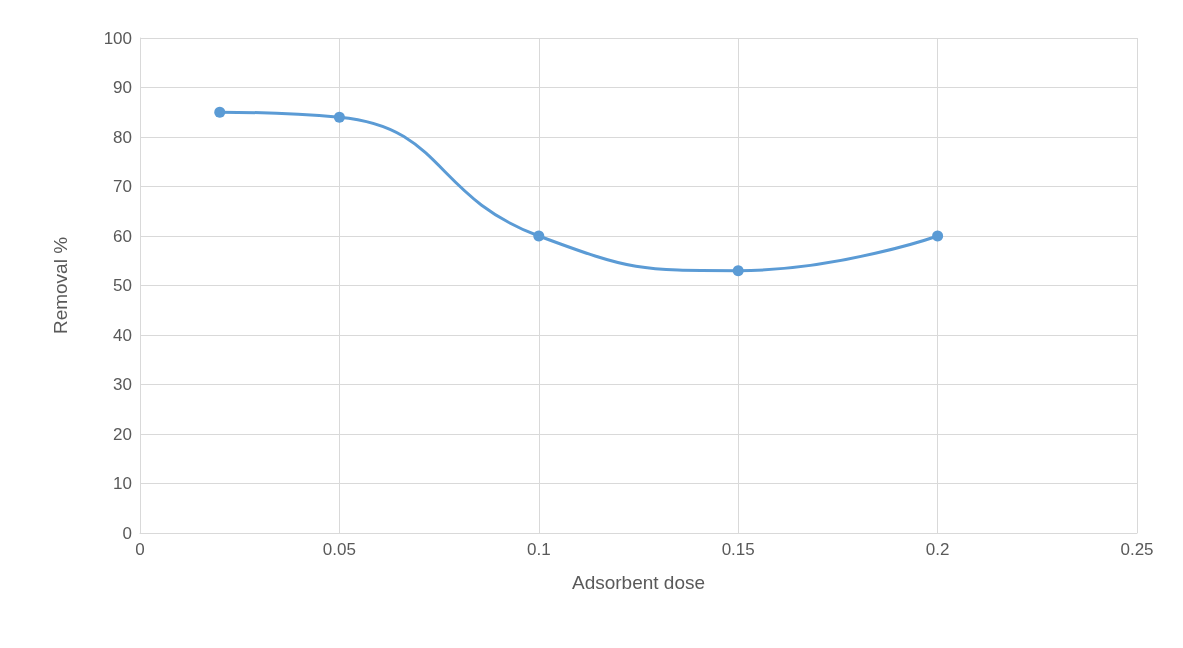 This screenshot has height=648, width=1183. What do you see at coordinates (127, 533) in the screenshot?
I see `y-tick-label: 0` at bounding box center [127, 533].